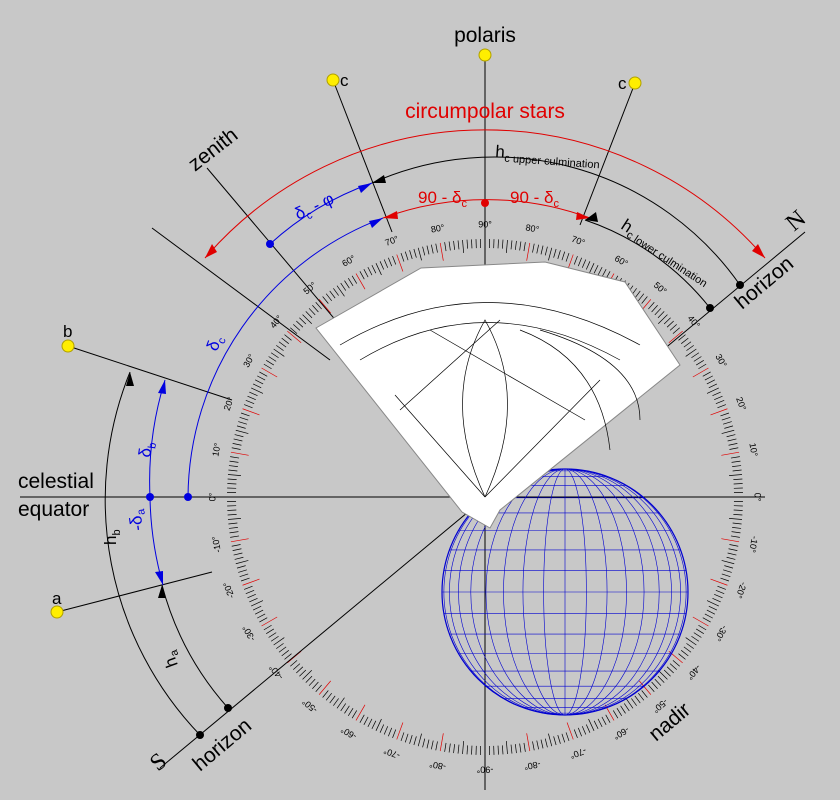 Image resolution: width=840 pixels, height=800 pixels. What do you see at coordinates (145, 453) in the screenshot?
I see `label-main: δ` at bounding box center [145, 453].